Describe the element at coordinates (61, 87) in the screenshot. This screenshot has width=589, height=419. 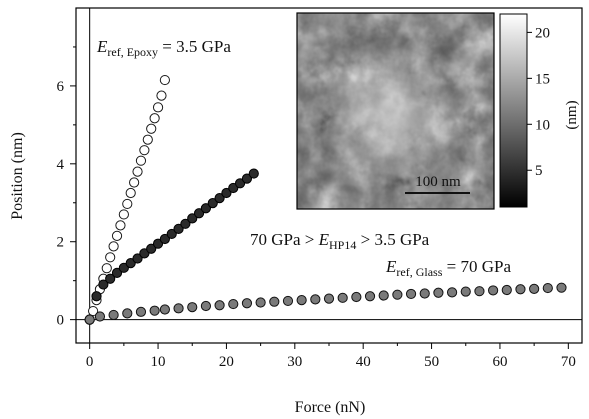
I see `y-tick-label: 6` at that location.